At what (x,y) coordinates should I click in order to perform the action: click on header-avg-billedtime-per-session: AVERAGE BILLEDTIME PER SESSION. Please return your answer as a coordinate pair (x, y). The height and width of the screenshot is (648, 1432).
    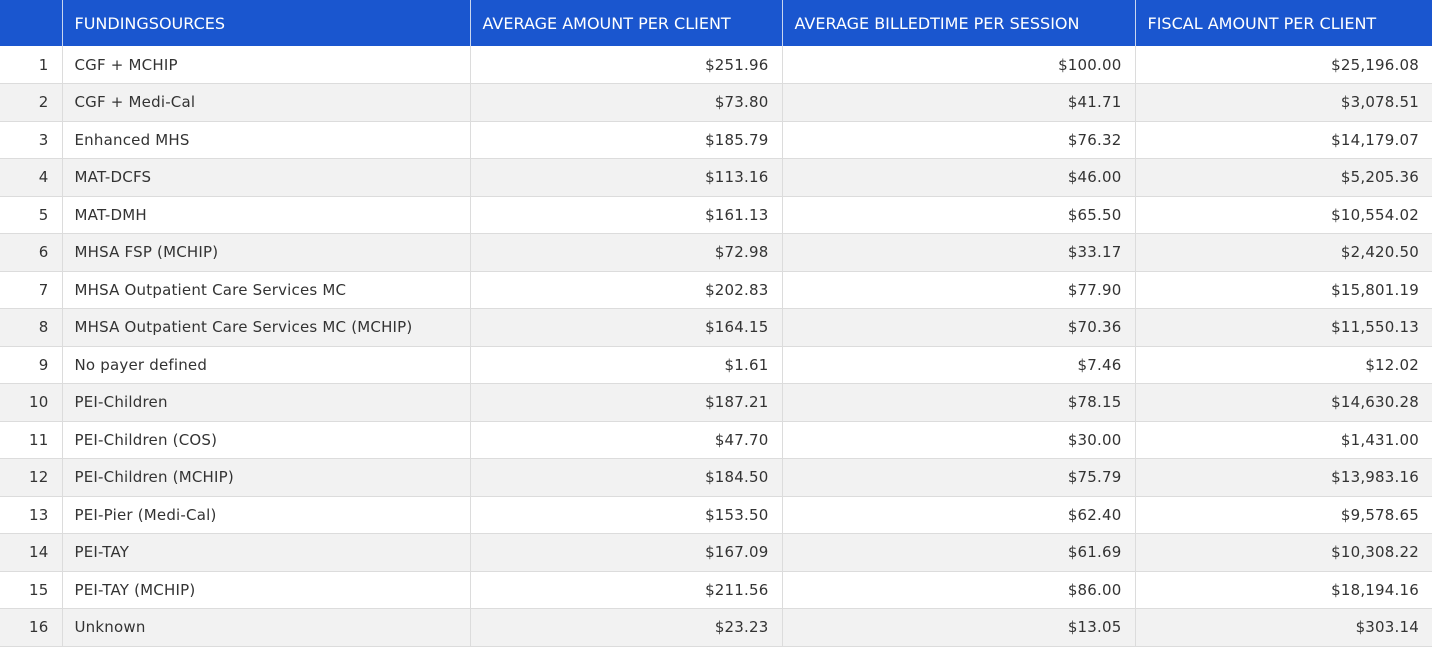
    Looking at the image, I should click on (959, 23).